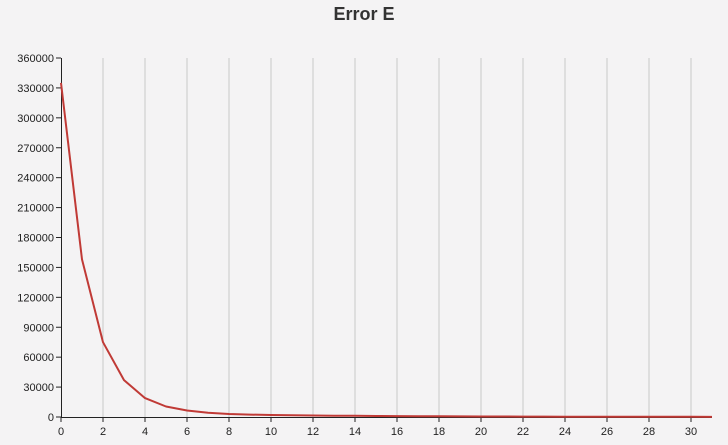 This screenshot has height=445, width=728. What do you see at coordinates (439, 432) in the screenshot?
I see `x-tick-label: 18` at bounding box center [439, 432].